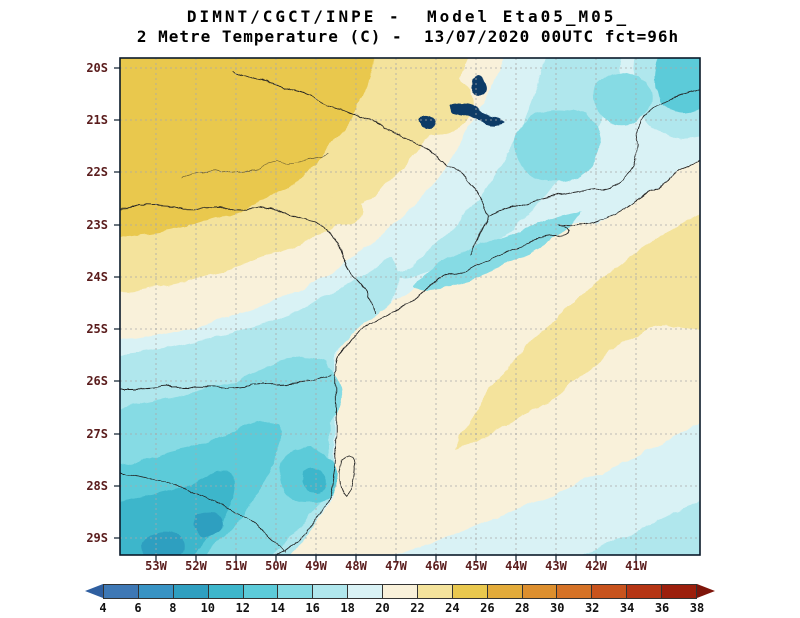 Image resolution: width=800 pixels, height=618 pixels. Describe the element at coordinates (382, 608) in the screenshot. I see `colorbar-tick-label: 20` at that location.